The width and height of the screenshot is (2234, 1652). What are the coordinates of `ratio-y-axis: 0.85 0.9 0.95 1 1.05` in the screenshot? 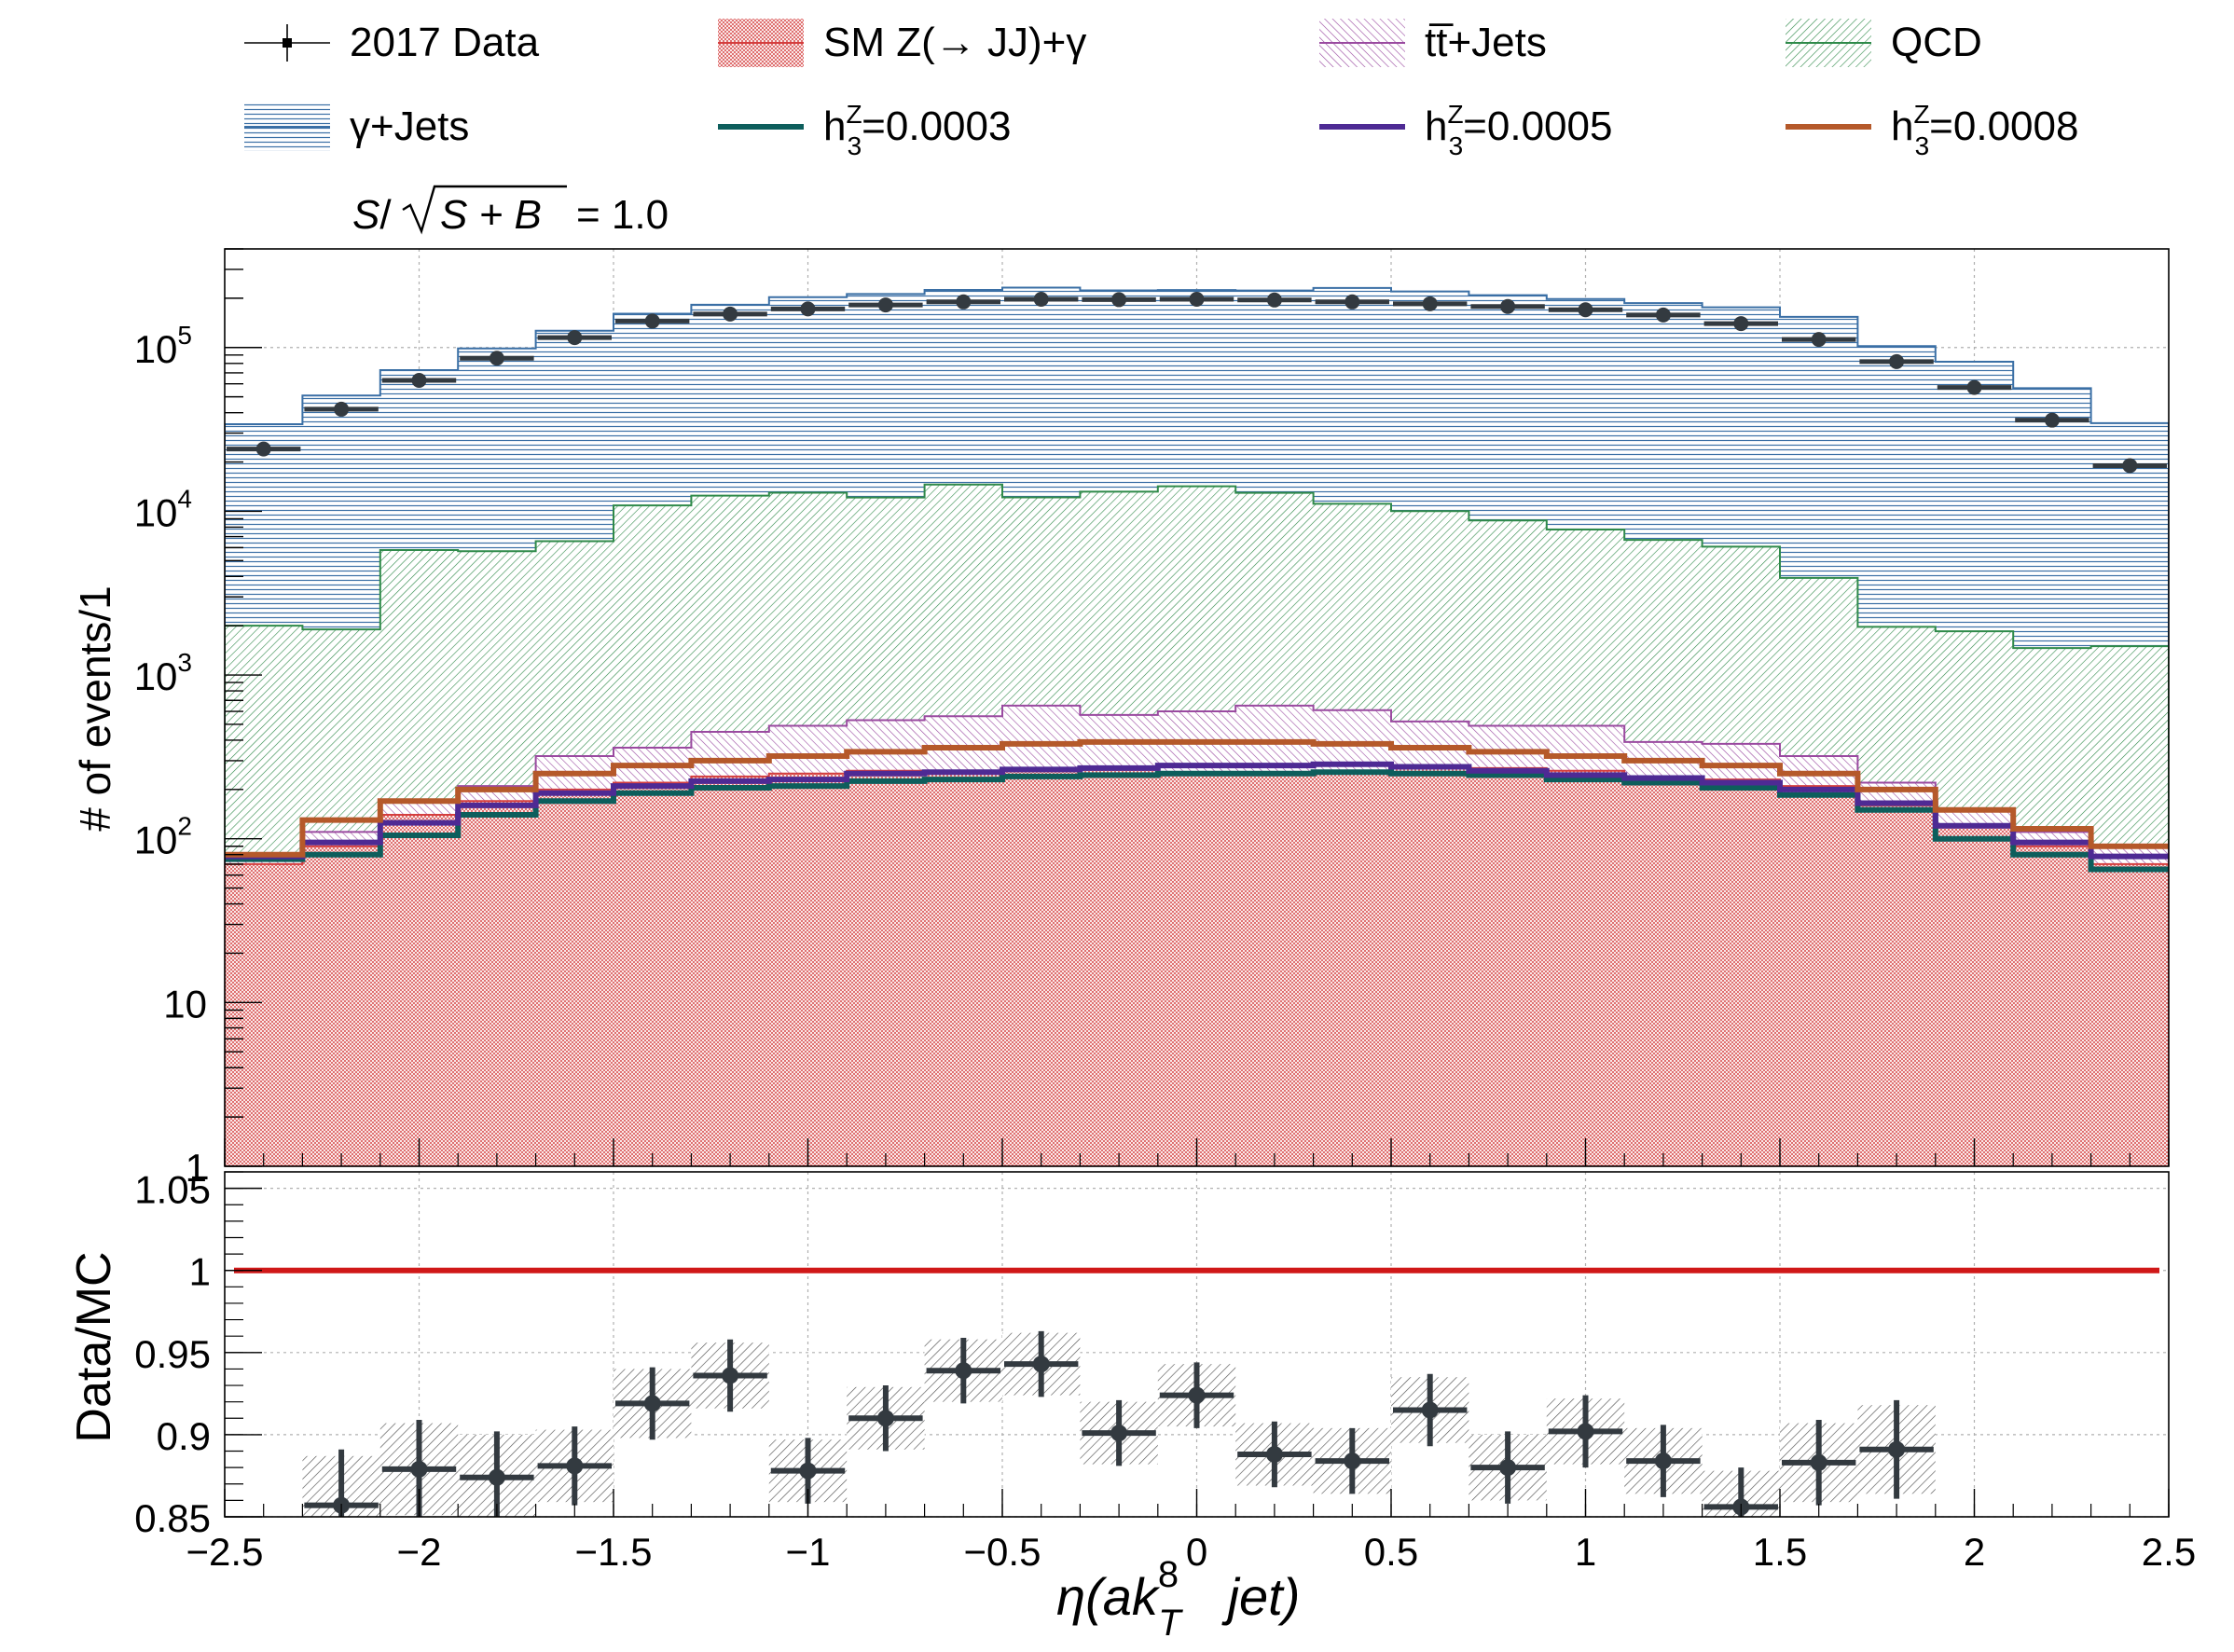 It's located at (198, 1354).